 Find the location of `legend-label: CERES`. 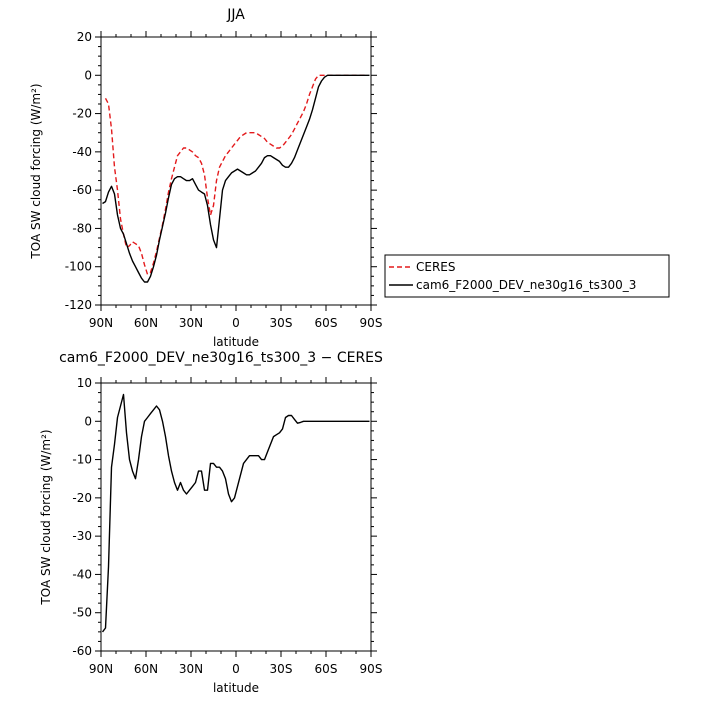

legend-label: CERES is located at coordinates (436, 267).